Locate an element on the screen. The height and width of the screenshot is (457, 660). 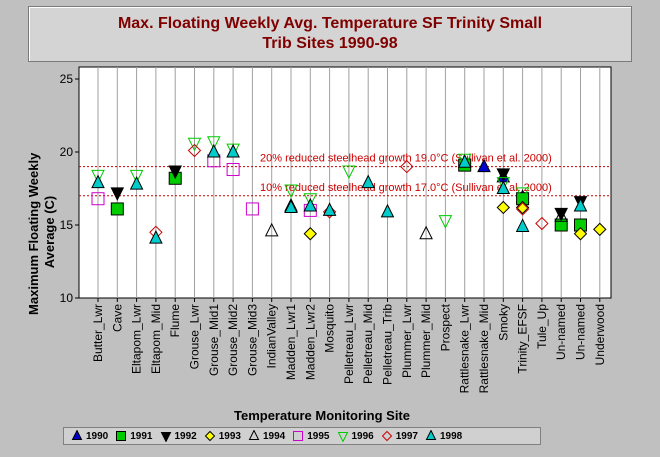
legend-item: 1998 is located at coordinates (443, 436).